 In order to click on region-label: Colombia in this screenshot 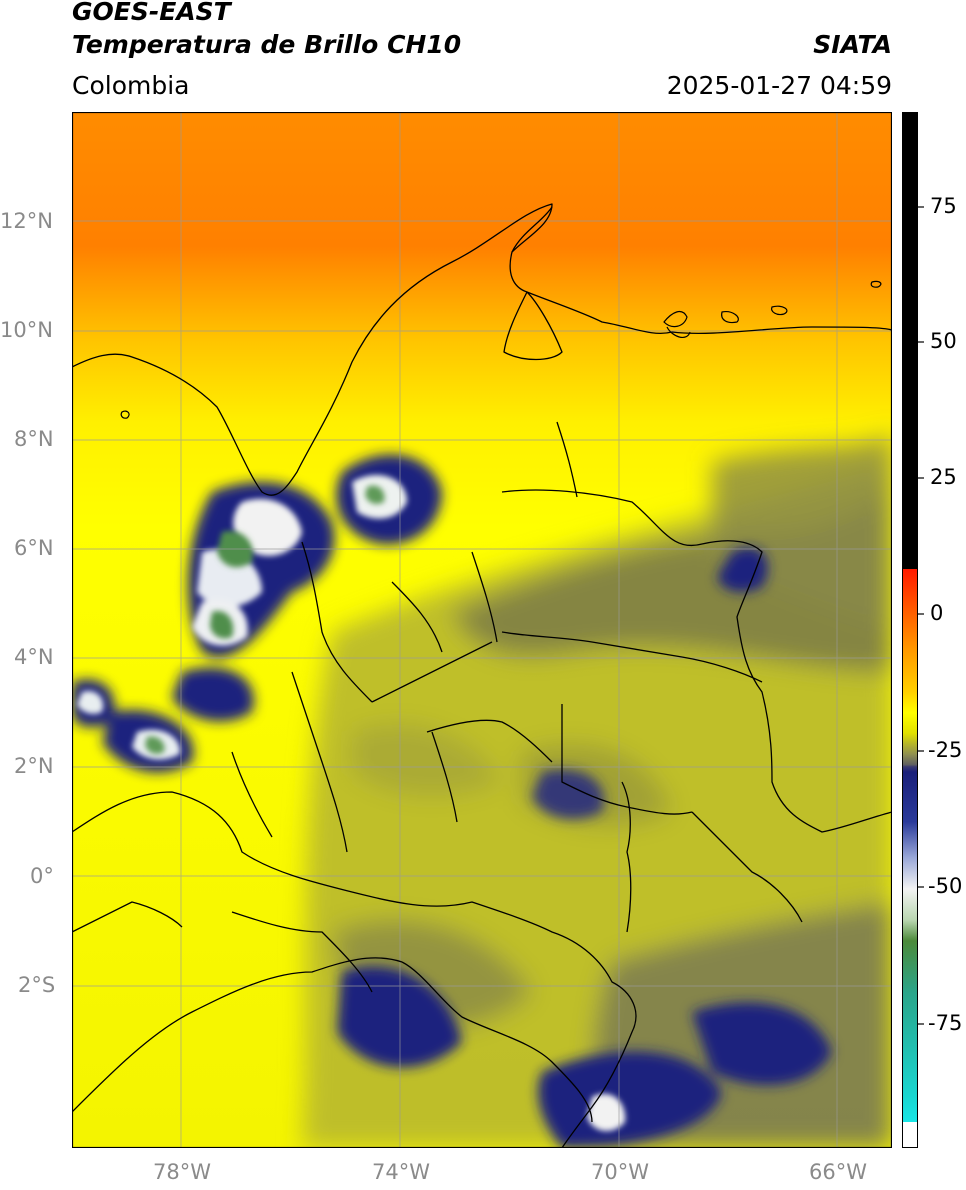, I will do `click(131, 85)`.